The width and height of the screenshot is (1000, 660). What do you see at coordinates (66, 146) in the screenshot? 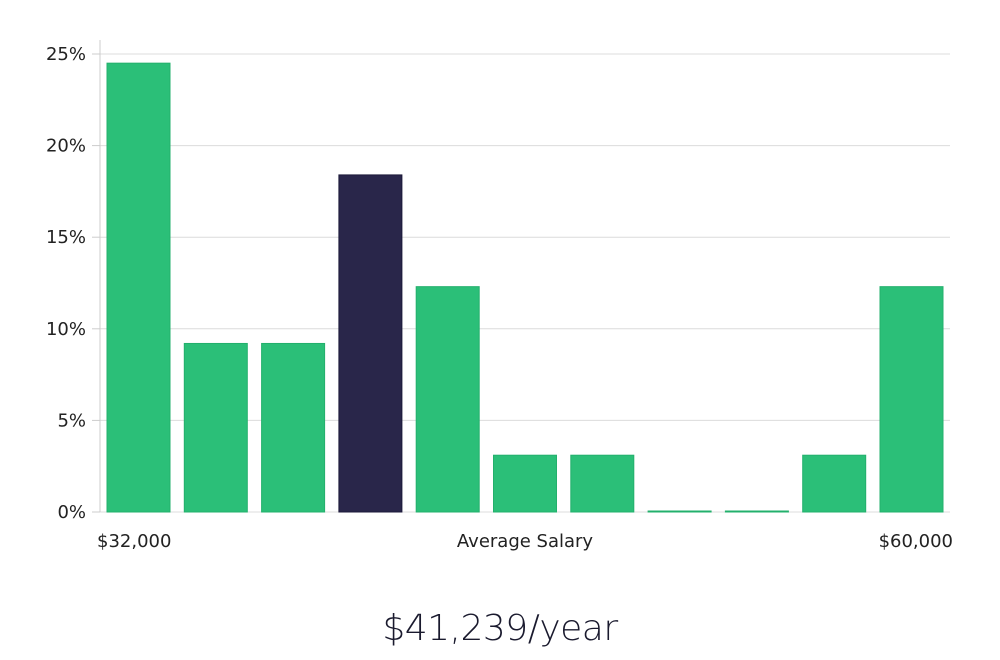
I see `y-tick-label: 20%` at bounding box center [66, 146].